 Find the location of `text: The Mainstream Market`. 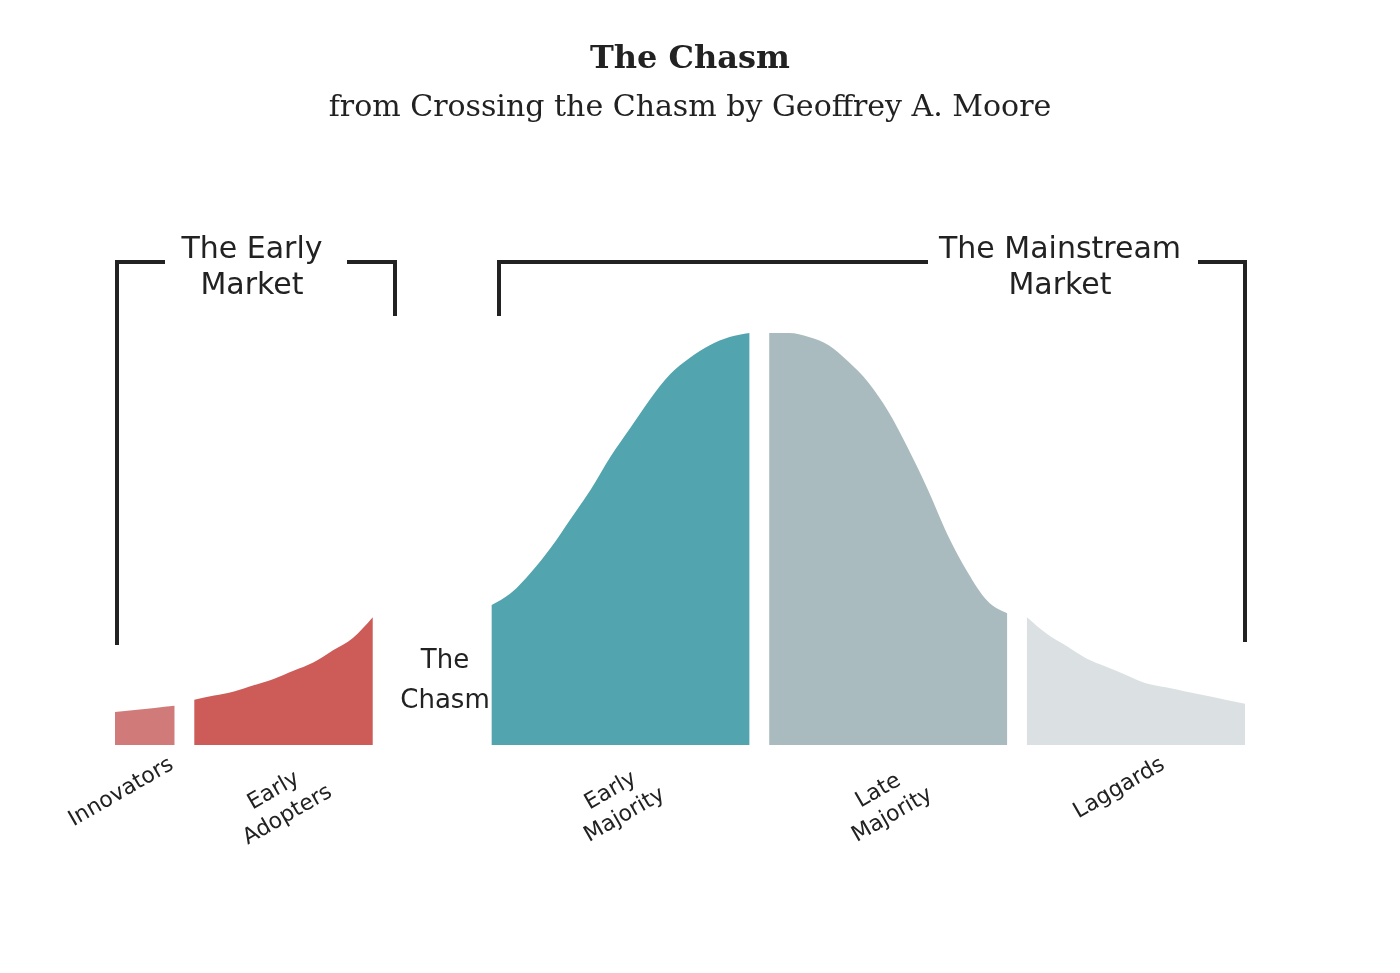

text: The Mainstream Market is located at coordinates (1059, 265).